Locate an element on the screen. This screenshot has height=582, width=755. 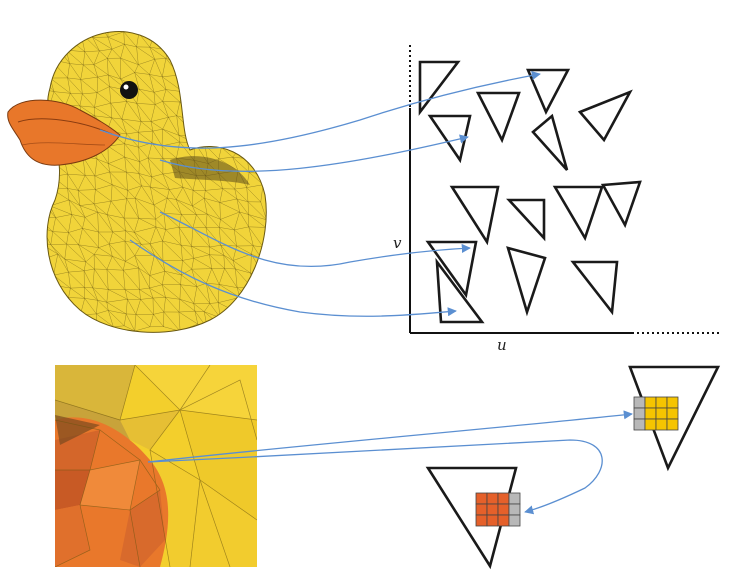
zoom-mesh-lines is located at coordinates (156, 466).